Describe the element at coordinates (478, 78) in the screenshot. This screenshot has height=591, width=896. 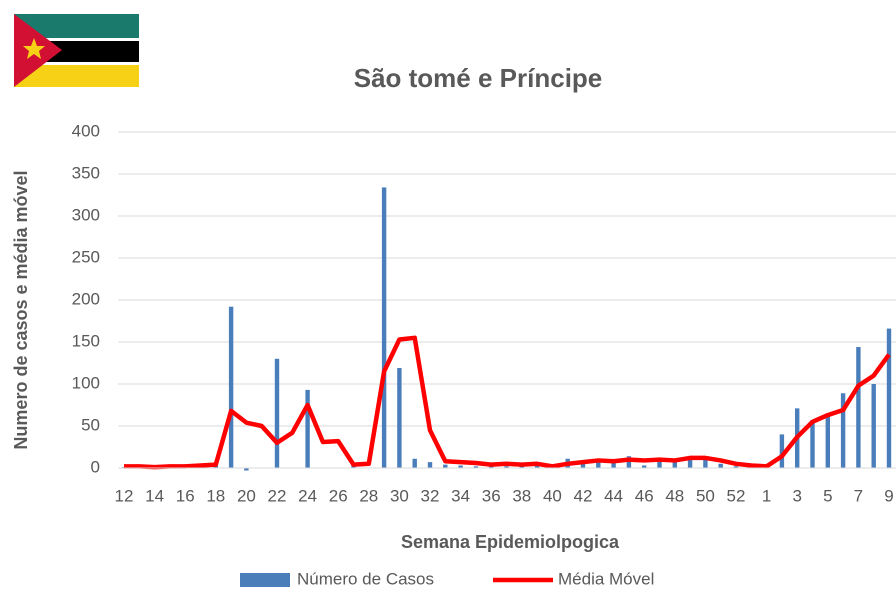
I see `chart-title: São tomé e Príncipe` at that location.